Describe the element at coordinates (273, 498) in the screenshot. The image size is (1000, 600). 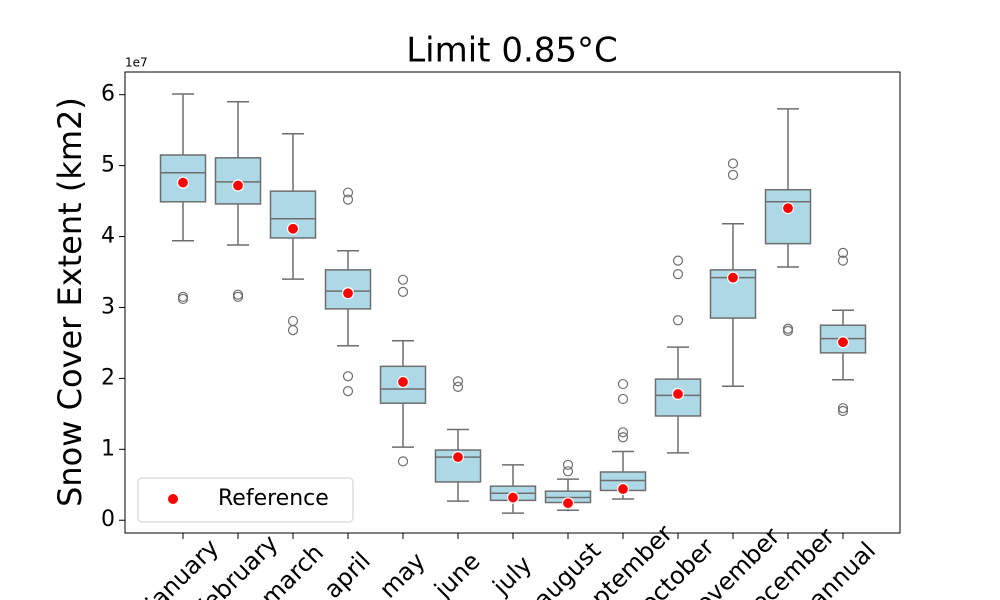
I see `legend-label: Reference` at that location.